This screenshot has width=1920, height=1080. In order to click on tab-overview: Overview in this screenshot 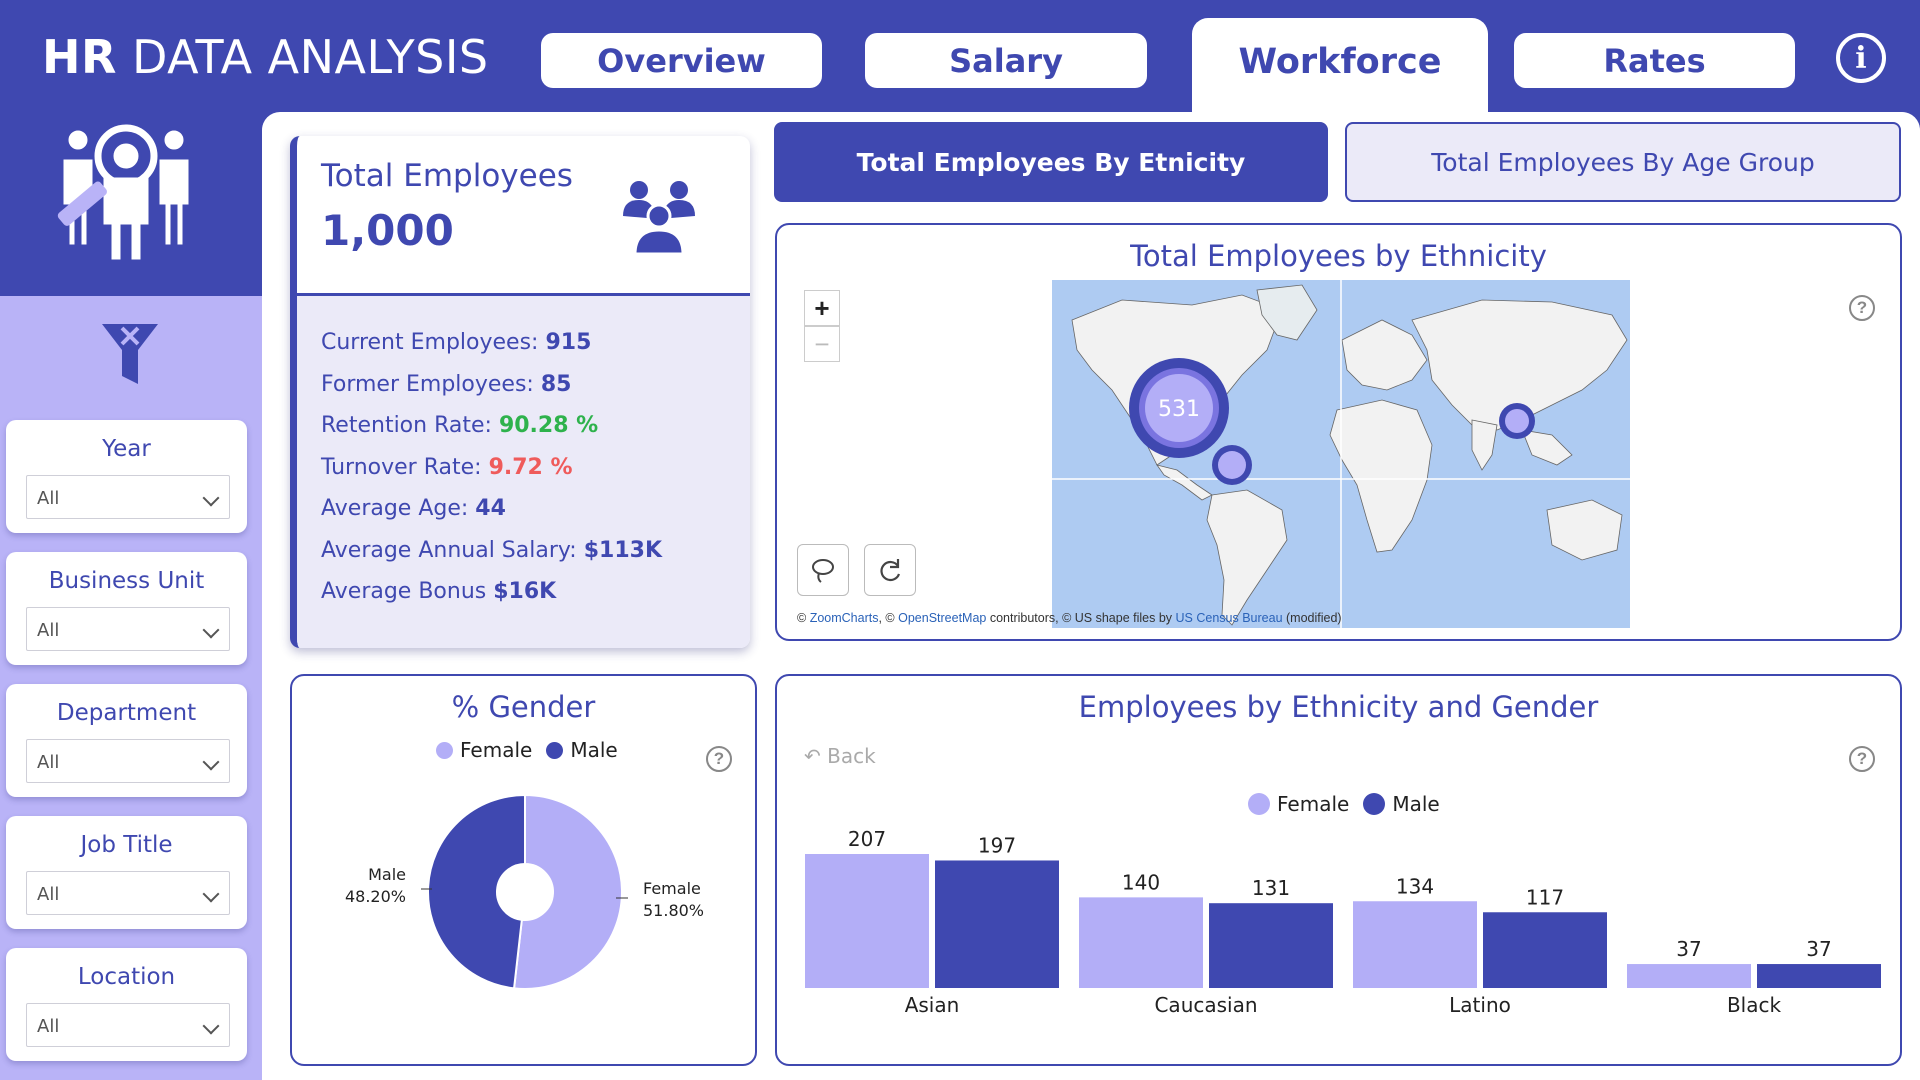, I will do `click(681, 60)`.